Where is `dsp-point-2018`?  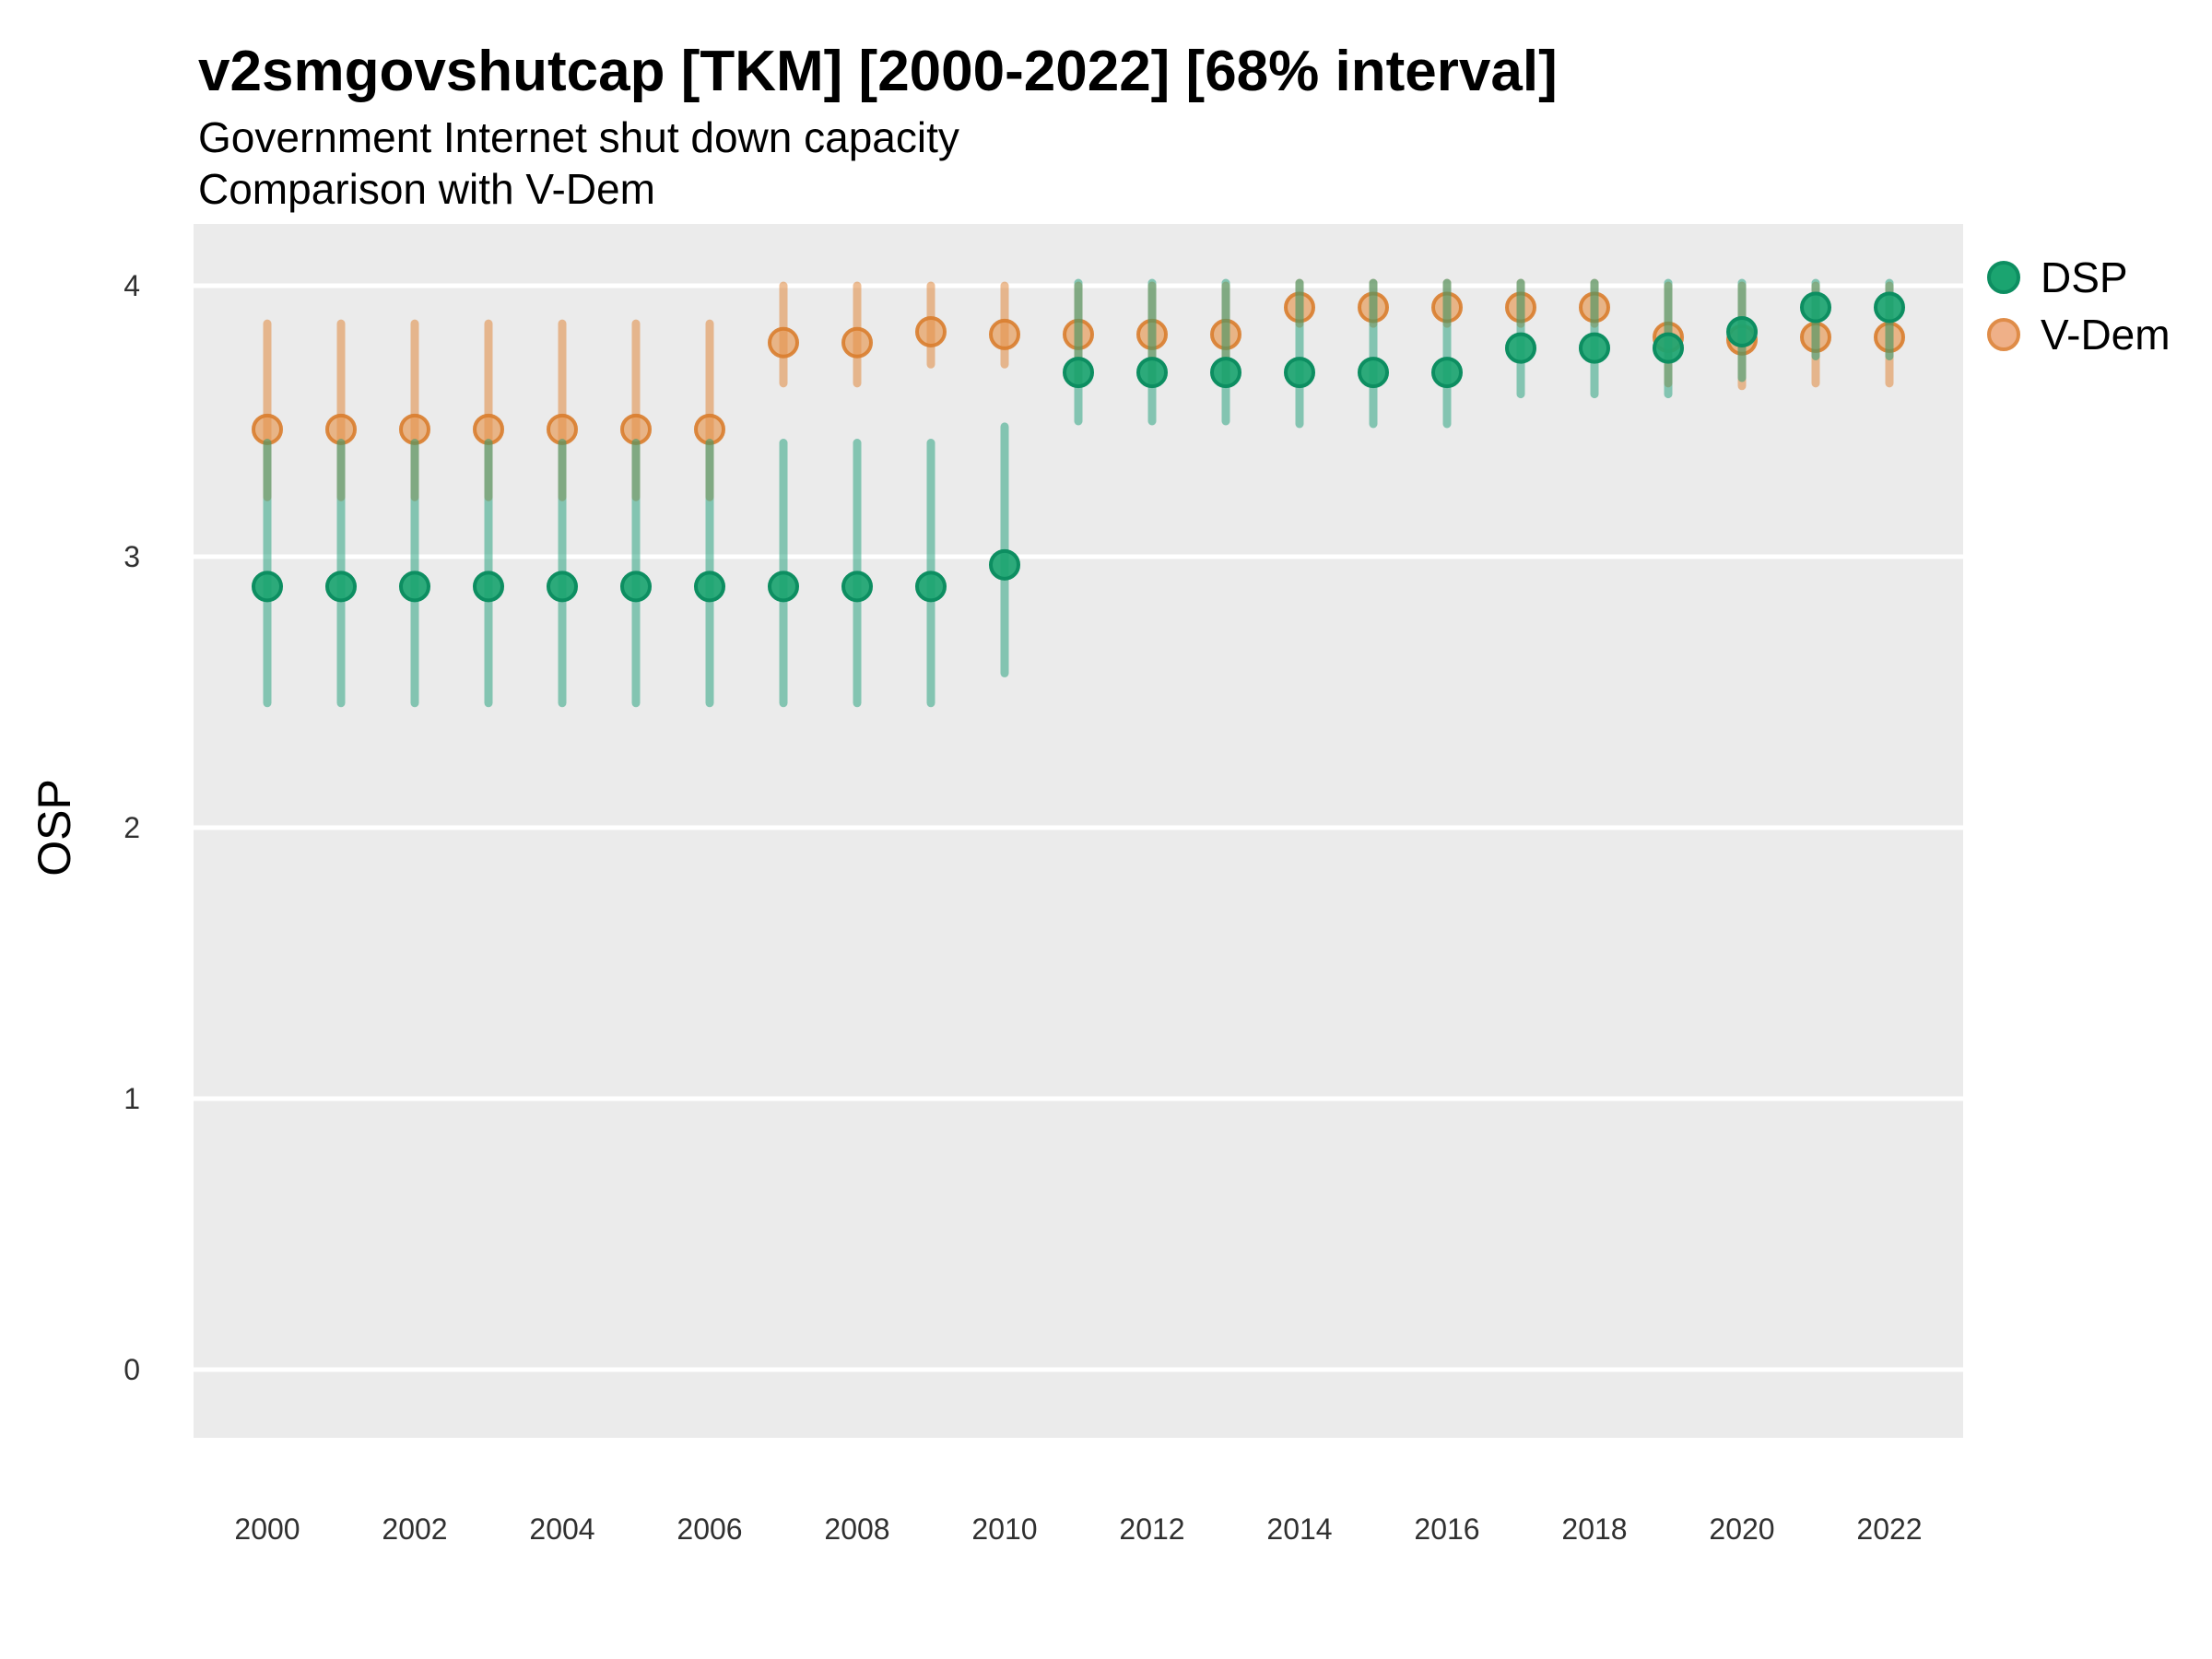
dsp-point-2018 is located at coordinates (1594, 348).